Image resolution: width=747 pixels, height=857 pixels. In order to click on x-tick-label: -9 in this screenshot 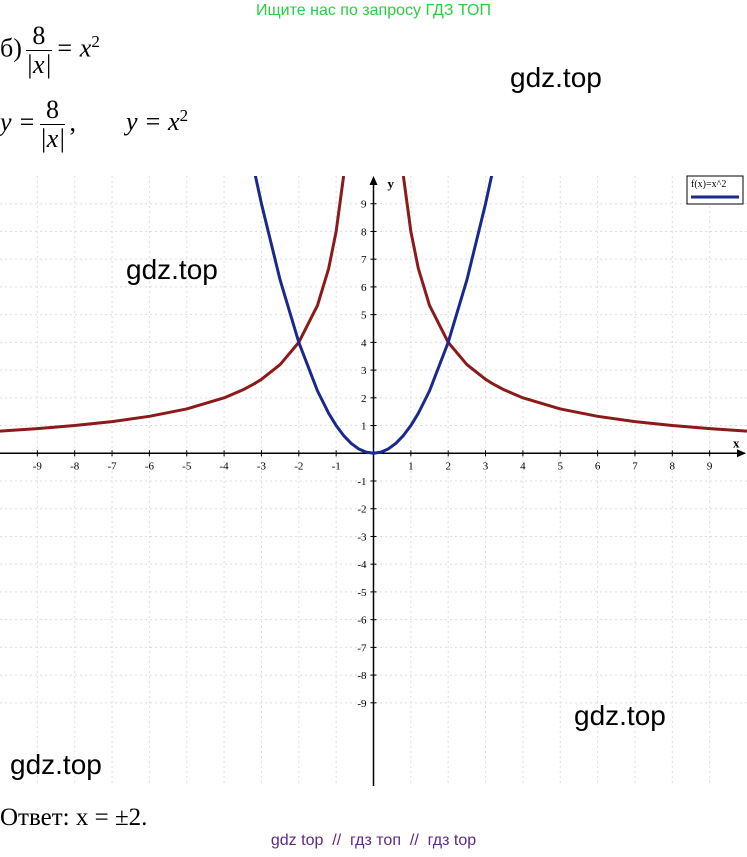, I will do `click(38, 466)`.